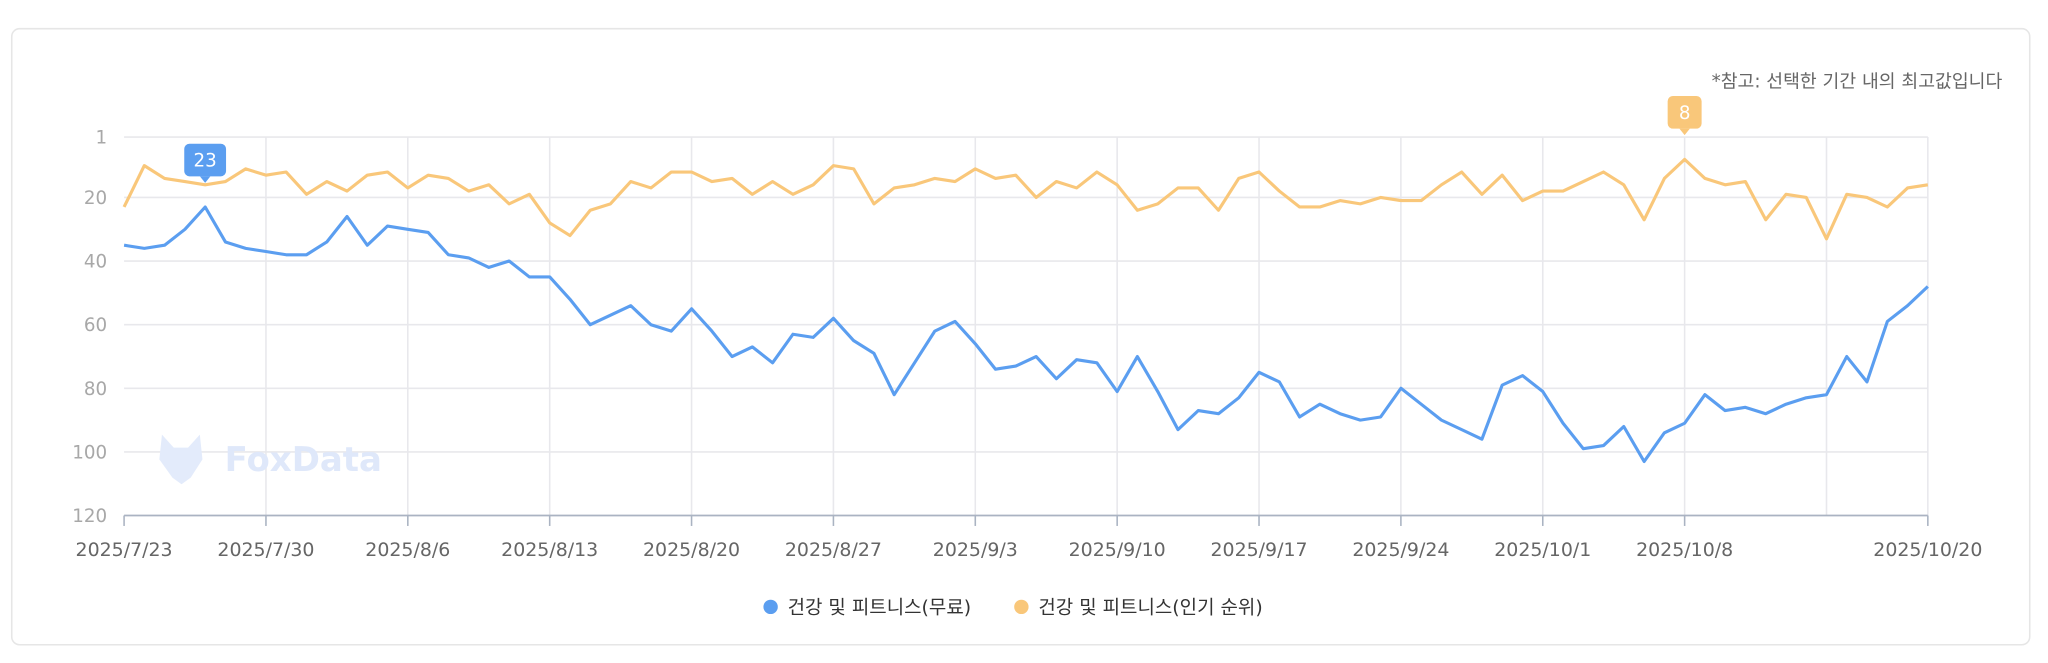 Image resolution: width=2048 pixels, height=663 pixels. What do you see at coordinates (1117, 550) in the screenshot?
I see `x-tick-label: 2025/9/10` at bounding box center [1117, 550].